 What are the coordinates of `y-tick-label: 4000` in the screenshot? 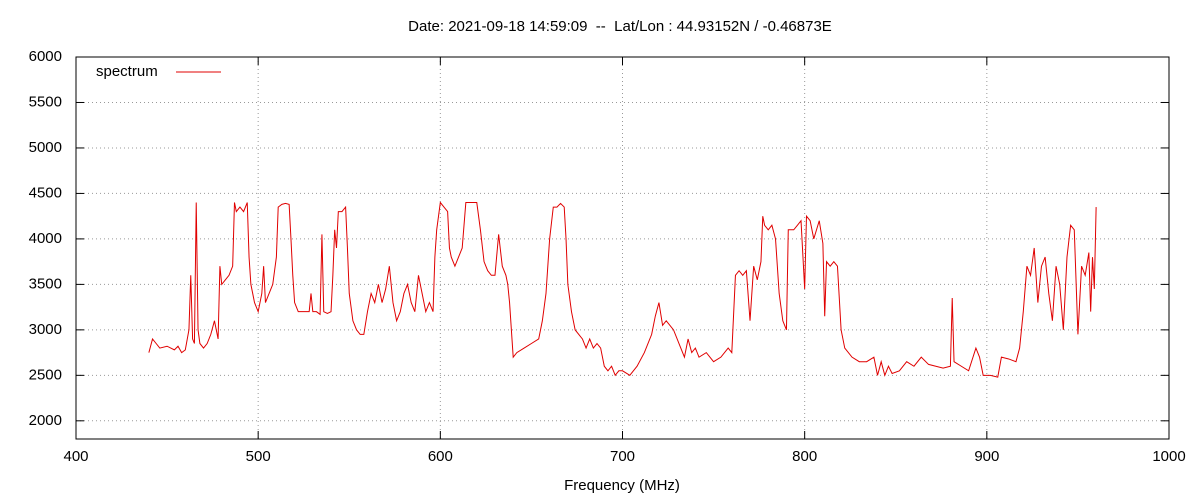 It's located at (45, 238).